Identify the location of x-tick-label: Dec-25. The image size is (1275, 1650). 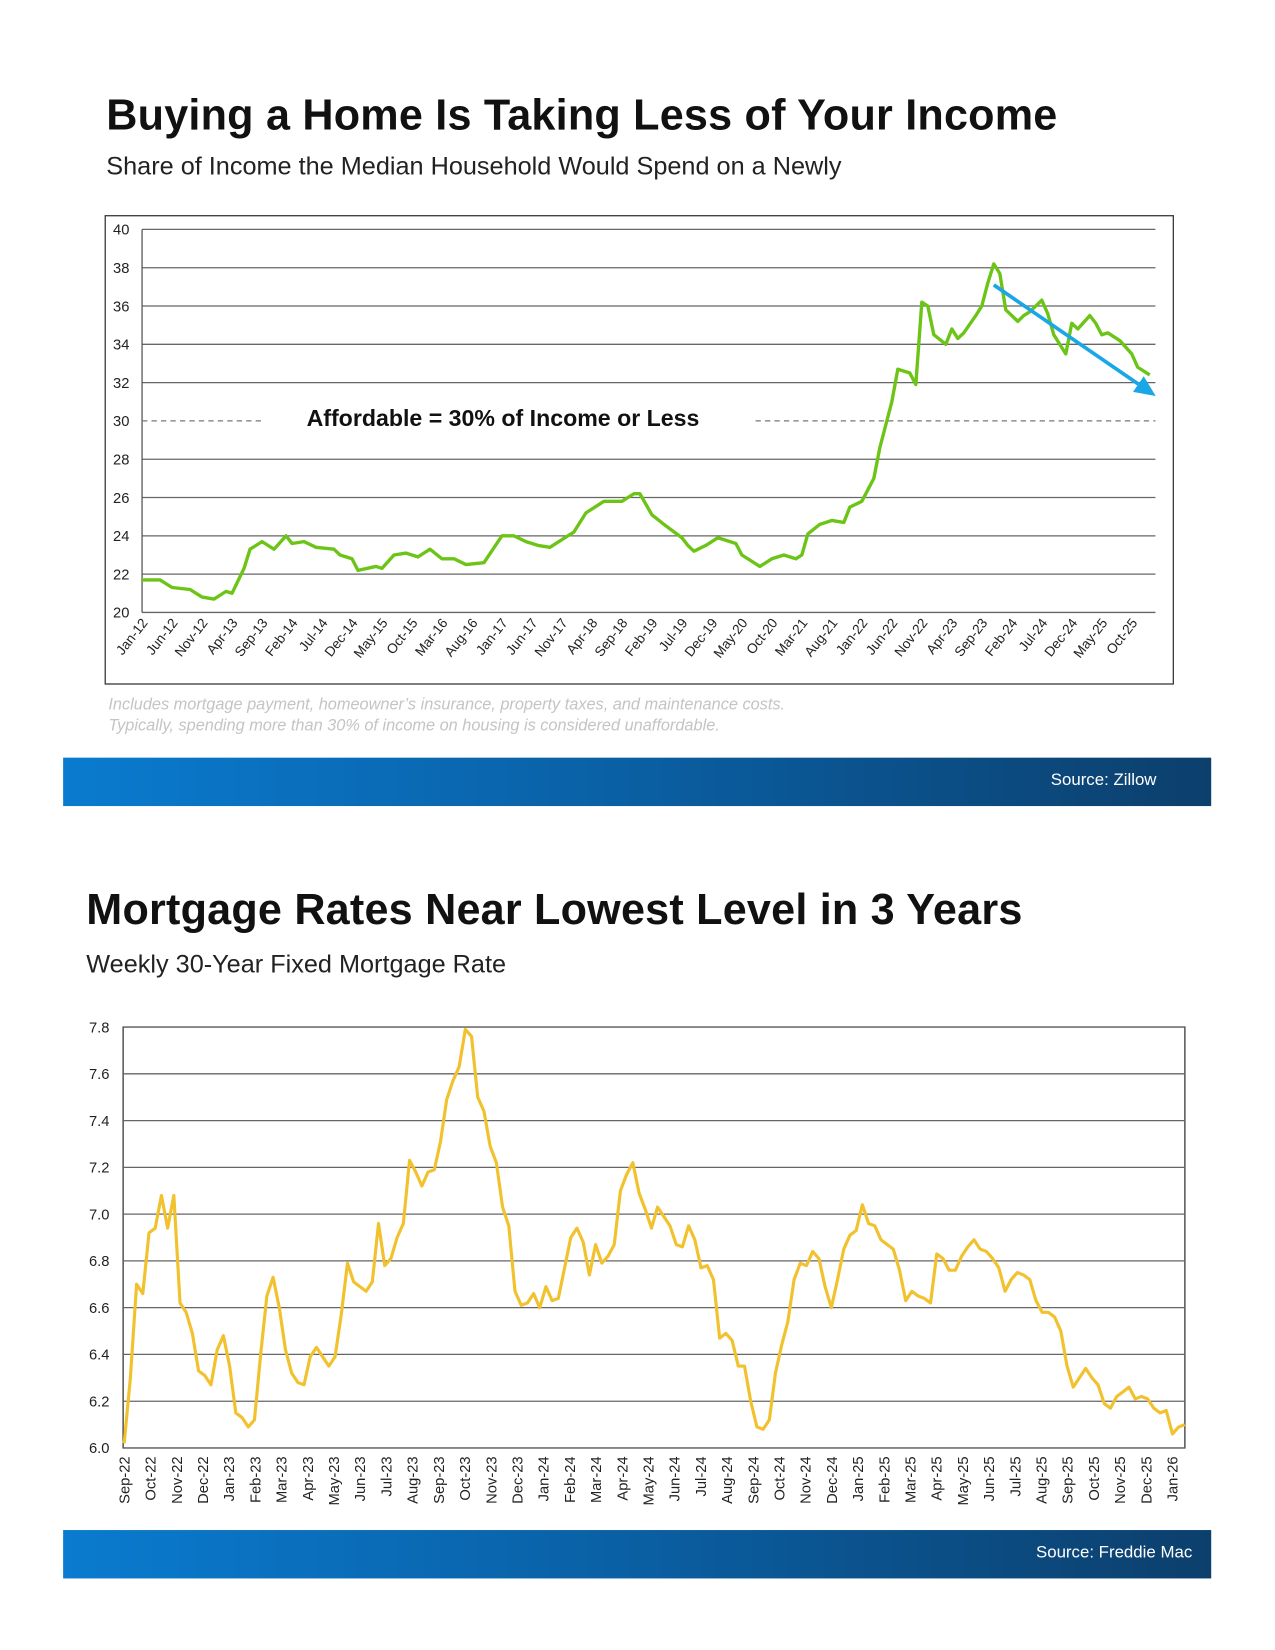
(1147, 1479).